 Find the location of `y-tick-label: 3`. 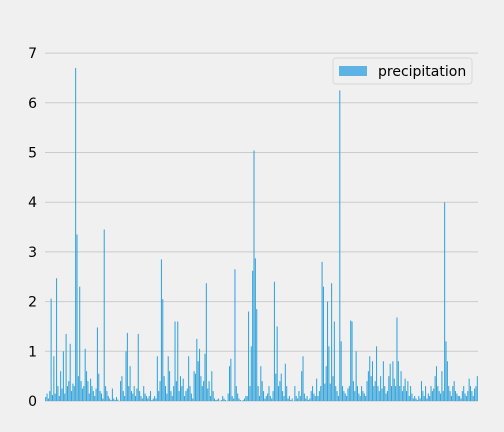

y-tick-label: 3 is located at coordinates (32, 253).